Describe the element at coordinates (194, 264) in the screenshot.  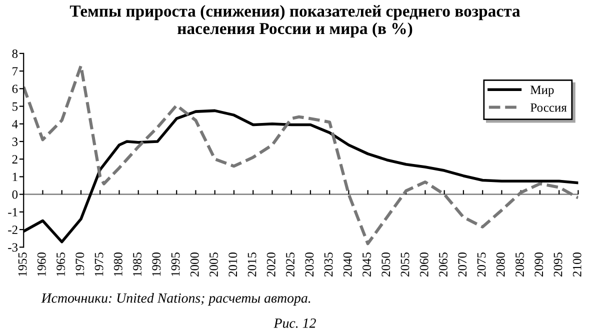
I see `x-tick-label: 2000` at that location.